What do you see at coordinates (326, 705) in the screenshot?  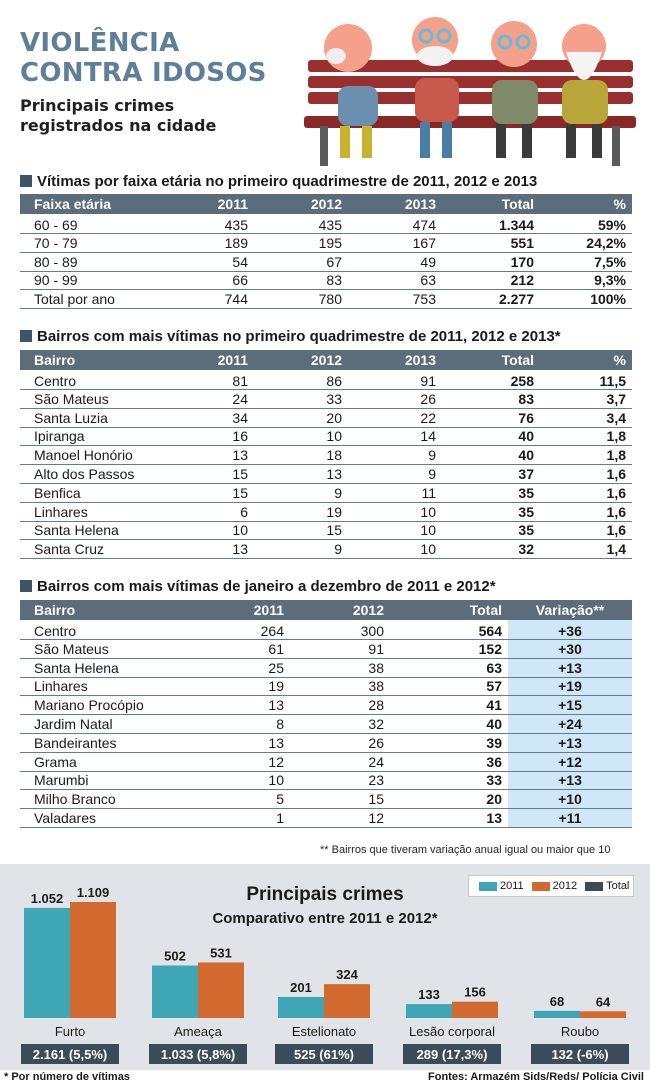 I see `table-row: Mariano Procópio 13 28 41 +15` at bounding box center [326, 705].